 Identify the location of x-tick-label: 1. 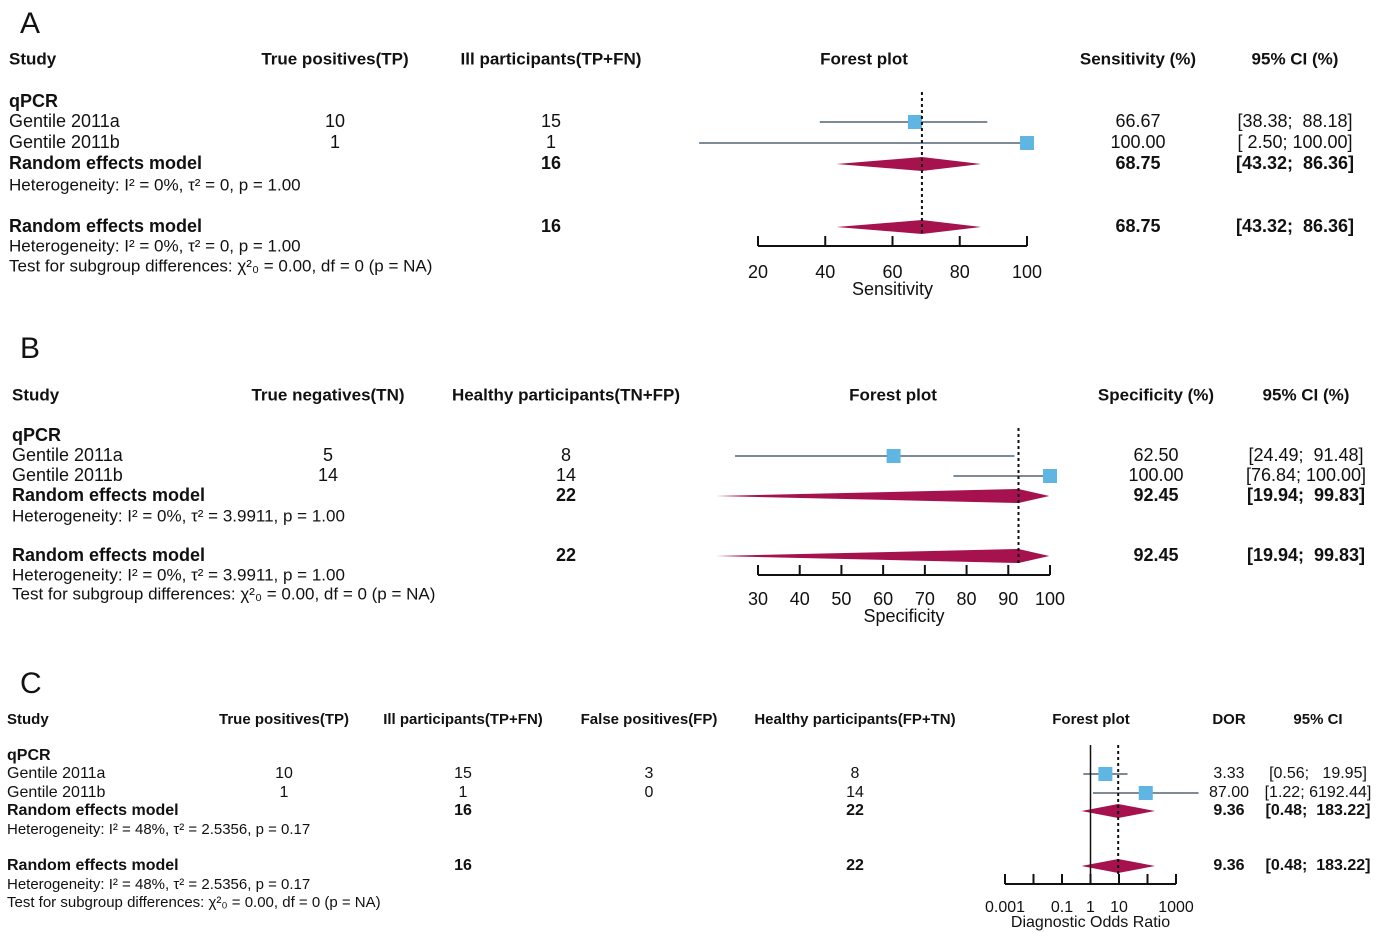
(1090, 907).